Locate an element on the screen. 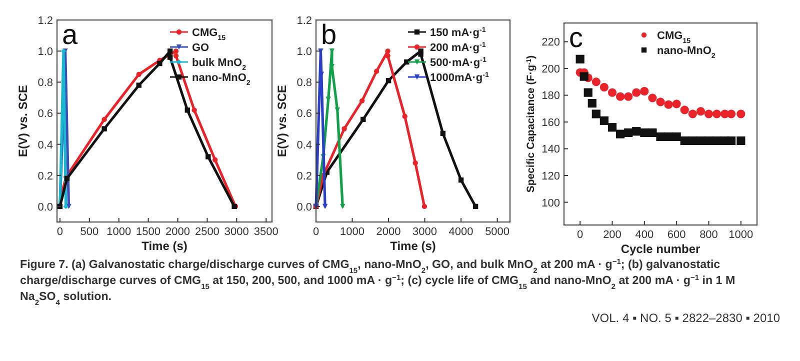 This screenshot has width=800, height=361. x-tick-label: 200 is located at coordinates (612, 235).